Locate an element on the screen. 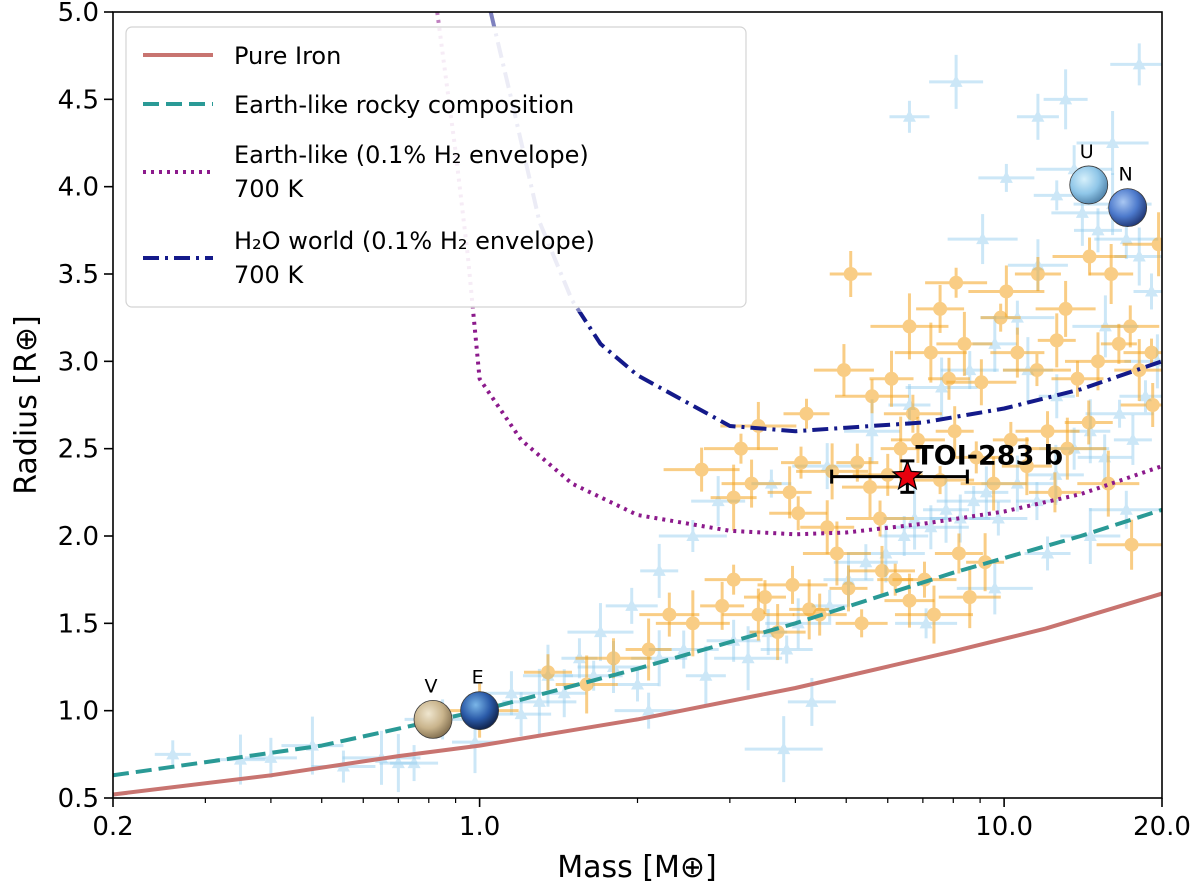 This screenshot has height=889, width=1200. target-label: TOI-283 b is located at coordinates (989, 456).